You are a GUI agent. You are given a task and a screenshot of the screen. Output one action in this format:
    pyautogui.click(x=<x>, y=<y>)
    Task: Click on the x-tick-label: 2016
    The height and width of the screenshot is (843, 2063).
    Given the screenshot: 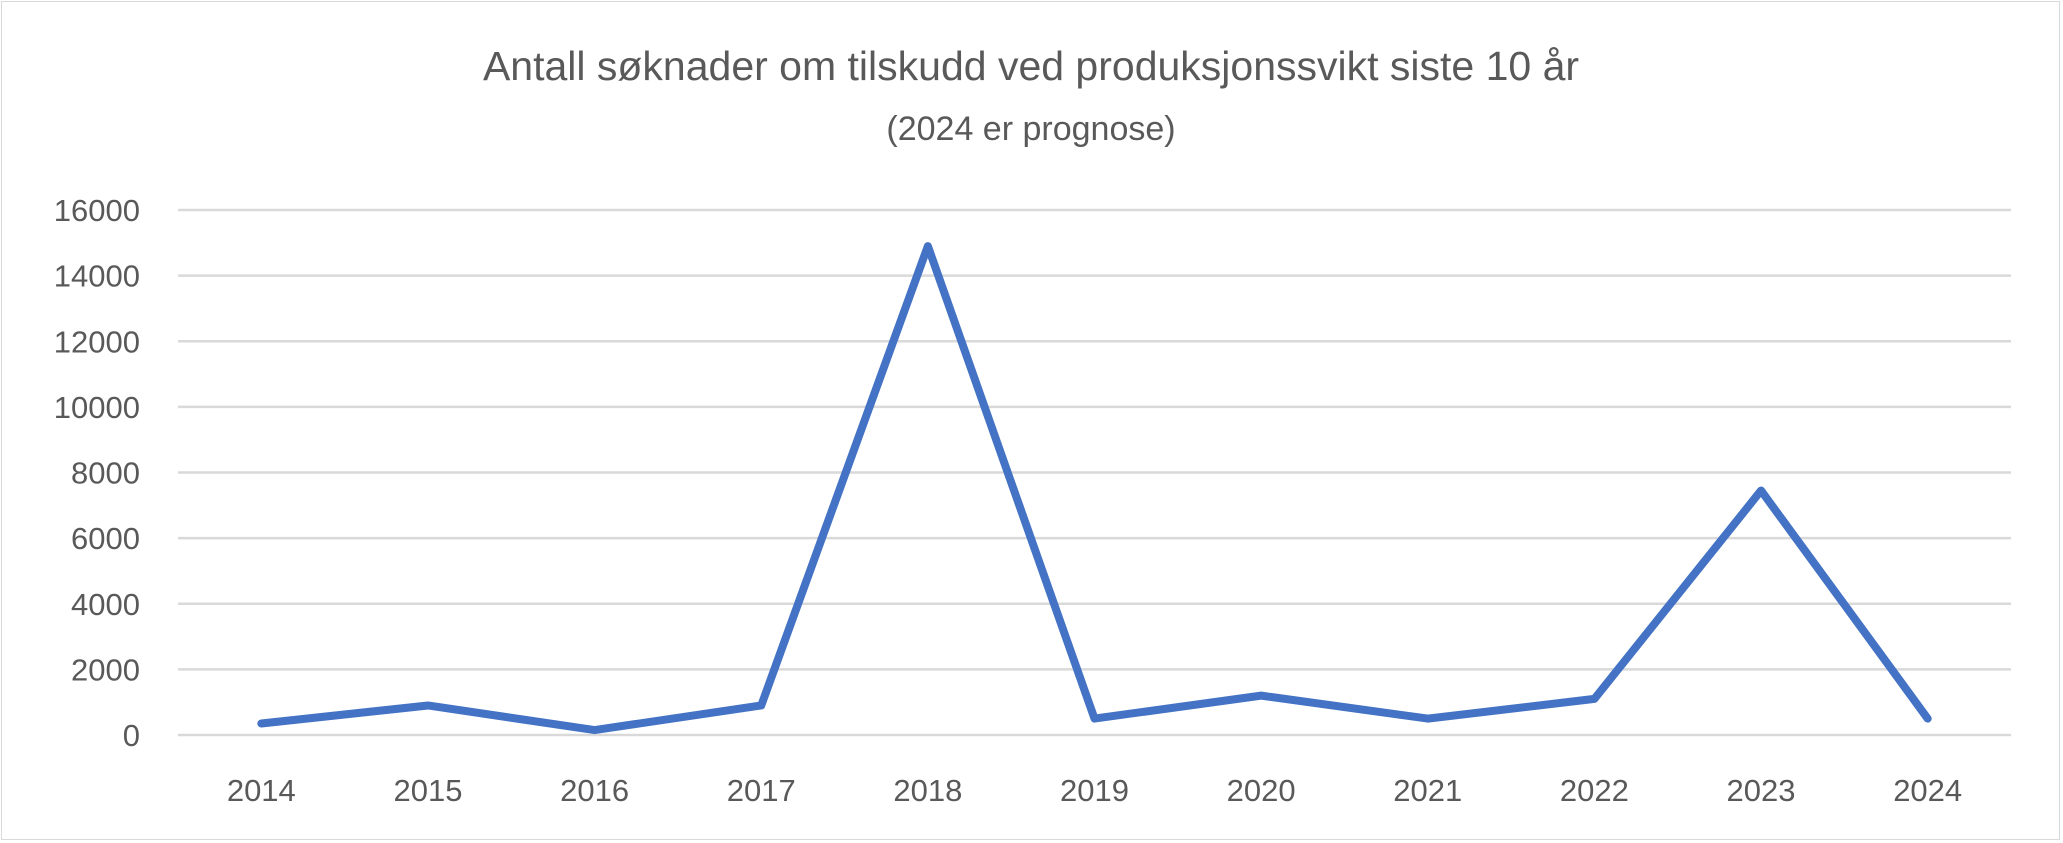 What is the action you would take?
    pyautogui.click(x=594, y=790)
    